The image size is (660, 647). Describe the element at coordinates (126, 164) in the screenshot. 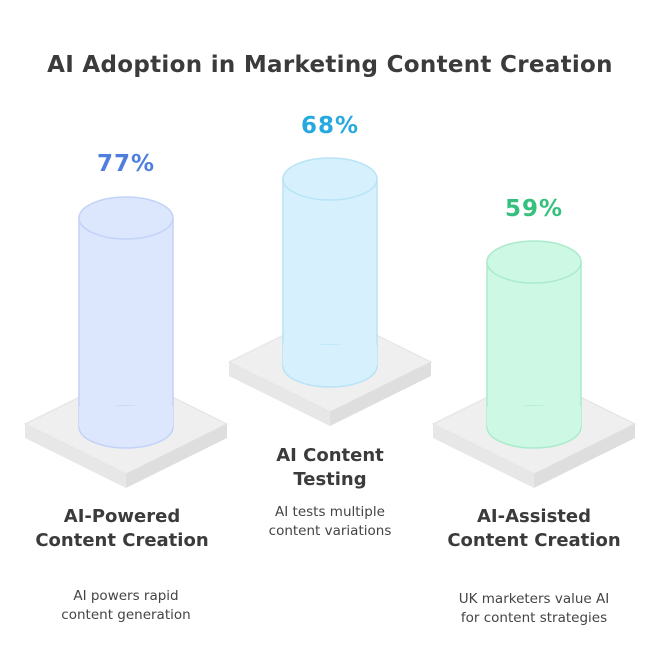

I see `percent-label-1: 77%` at that location.